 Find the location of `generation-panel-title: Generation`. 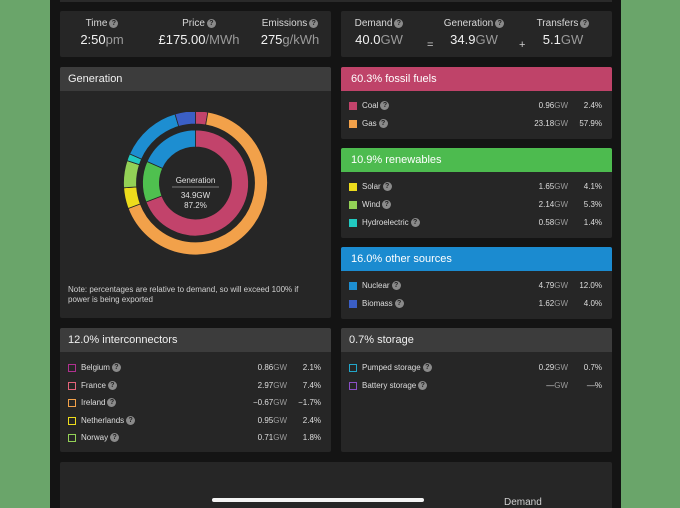

generation-panel-title: Generation is located at coordinates (195, 79).